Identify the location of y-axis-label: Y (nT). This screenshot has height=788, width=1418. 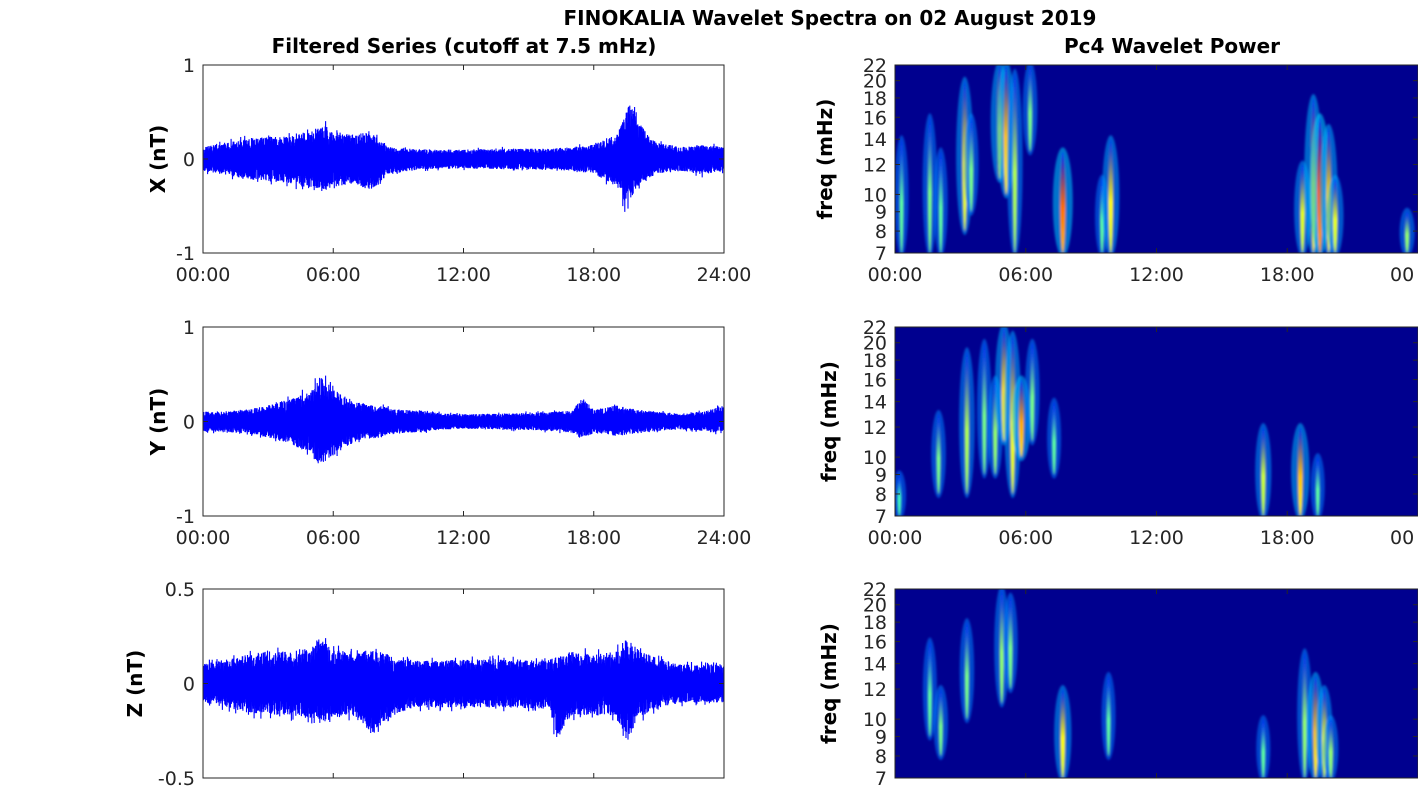
(158, 422).